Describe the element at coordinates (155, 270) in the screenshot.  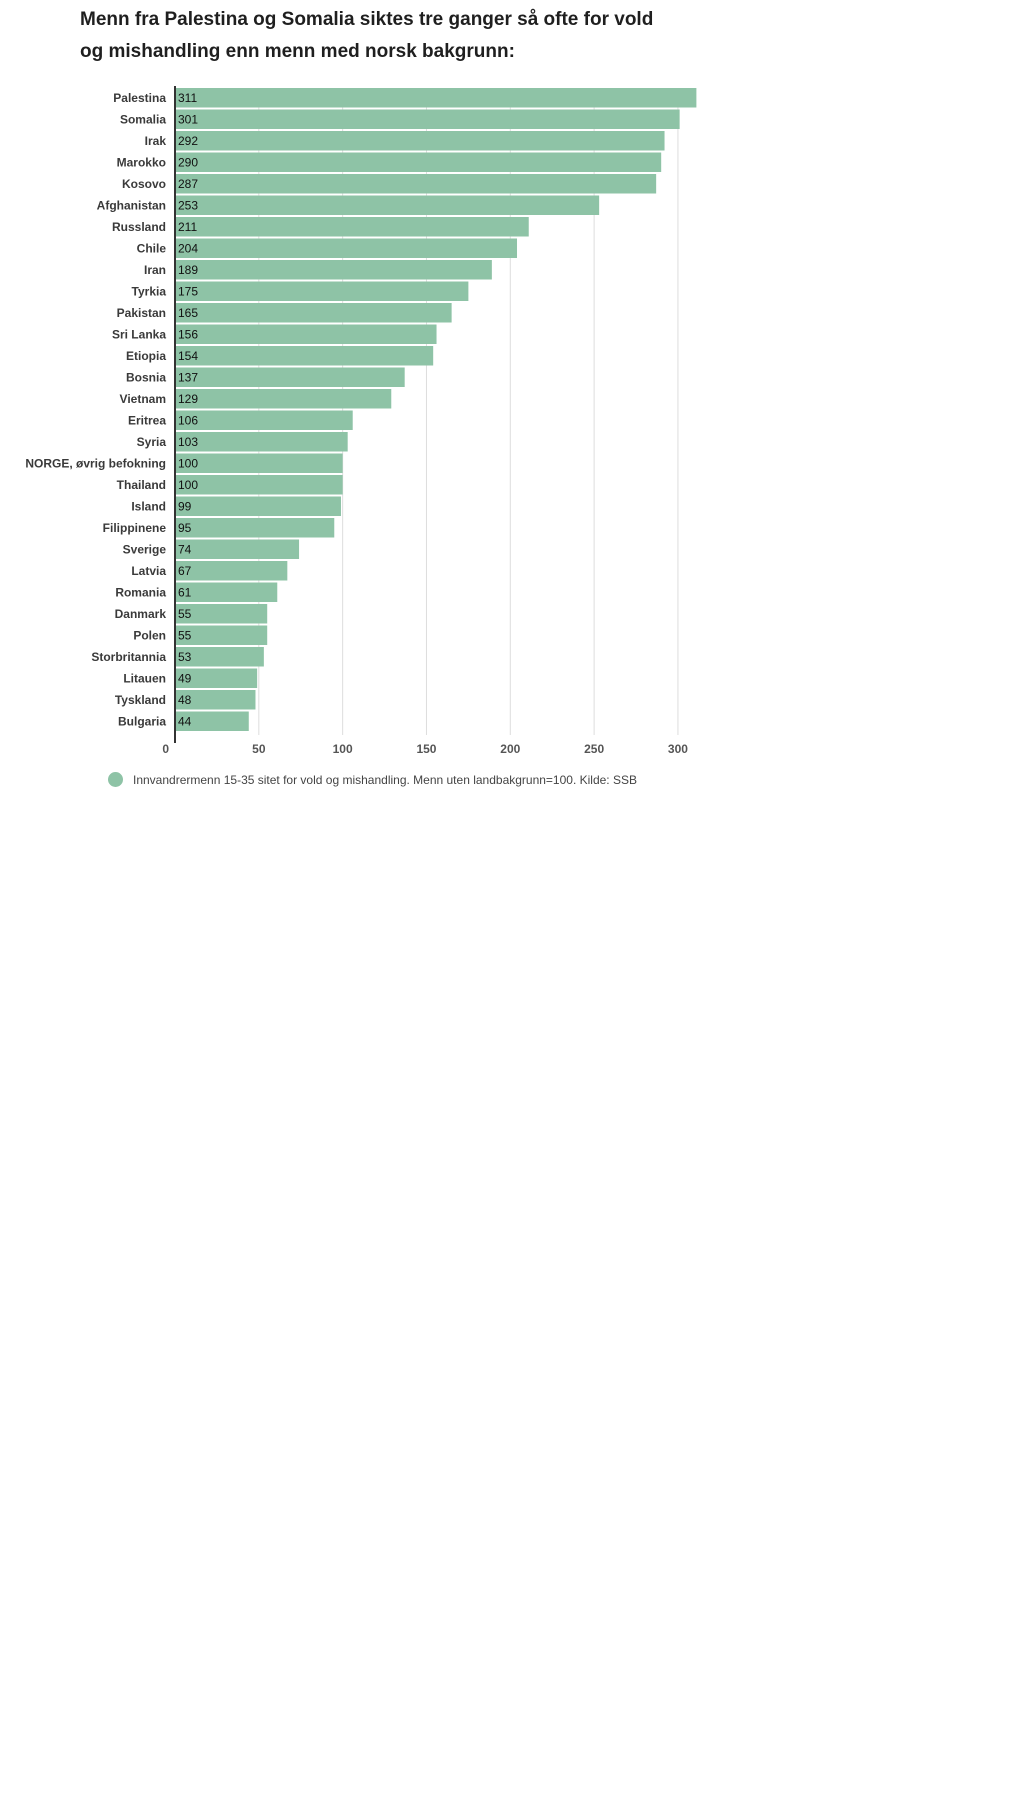
I see `category-label: Iran` at that location.